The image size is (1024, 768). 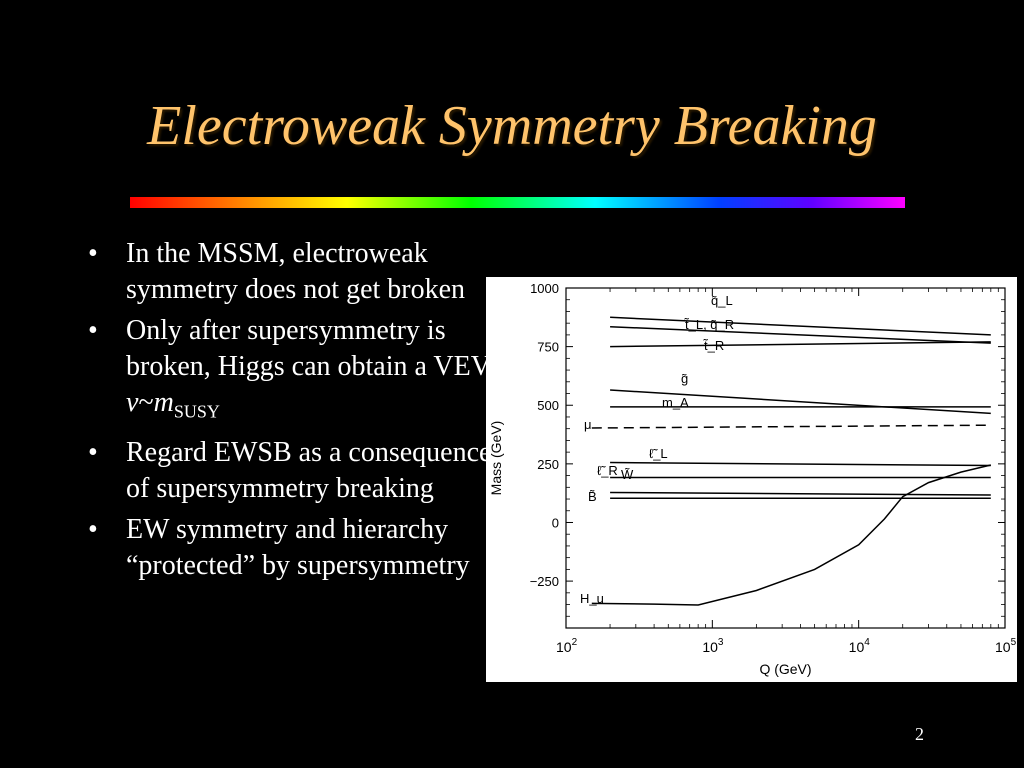 I want to click on y-tick-label: 500, so click(x=548, y=405).